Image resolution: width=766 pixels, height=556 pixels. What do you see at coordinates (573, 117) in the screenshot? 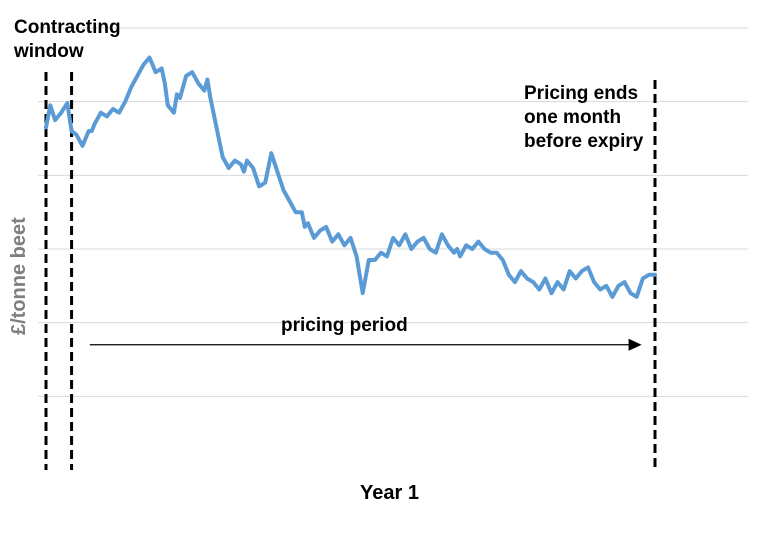
I see `pricing-ends-line-2: one month` at bounding box center [573, 117].